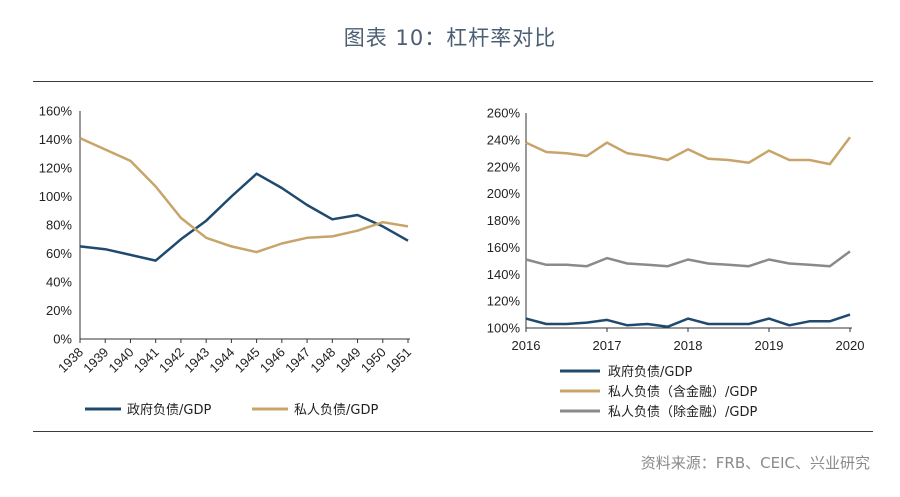  Describe the element at coordinates (504, 166) in the screenshot. I see `y-tick-label: 220%` at that location.